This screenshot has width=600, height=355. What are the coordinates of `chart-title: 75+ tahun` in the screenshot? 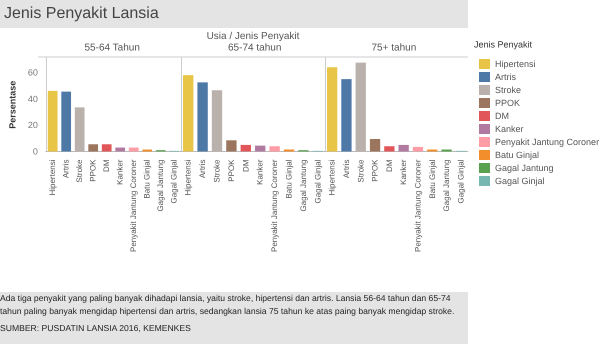 It's located at (394, 48).